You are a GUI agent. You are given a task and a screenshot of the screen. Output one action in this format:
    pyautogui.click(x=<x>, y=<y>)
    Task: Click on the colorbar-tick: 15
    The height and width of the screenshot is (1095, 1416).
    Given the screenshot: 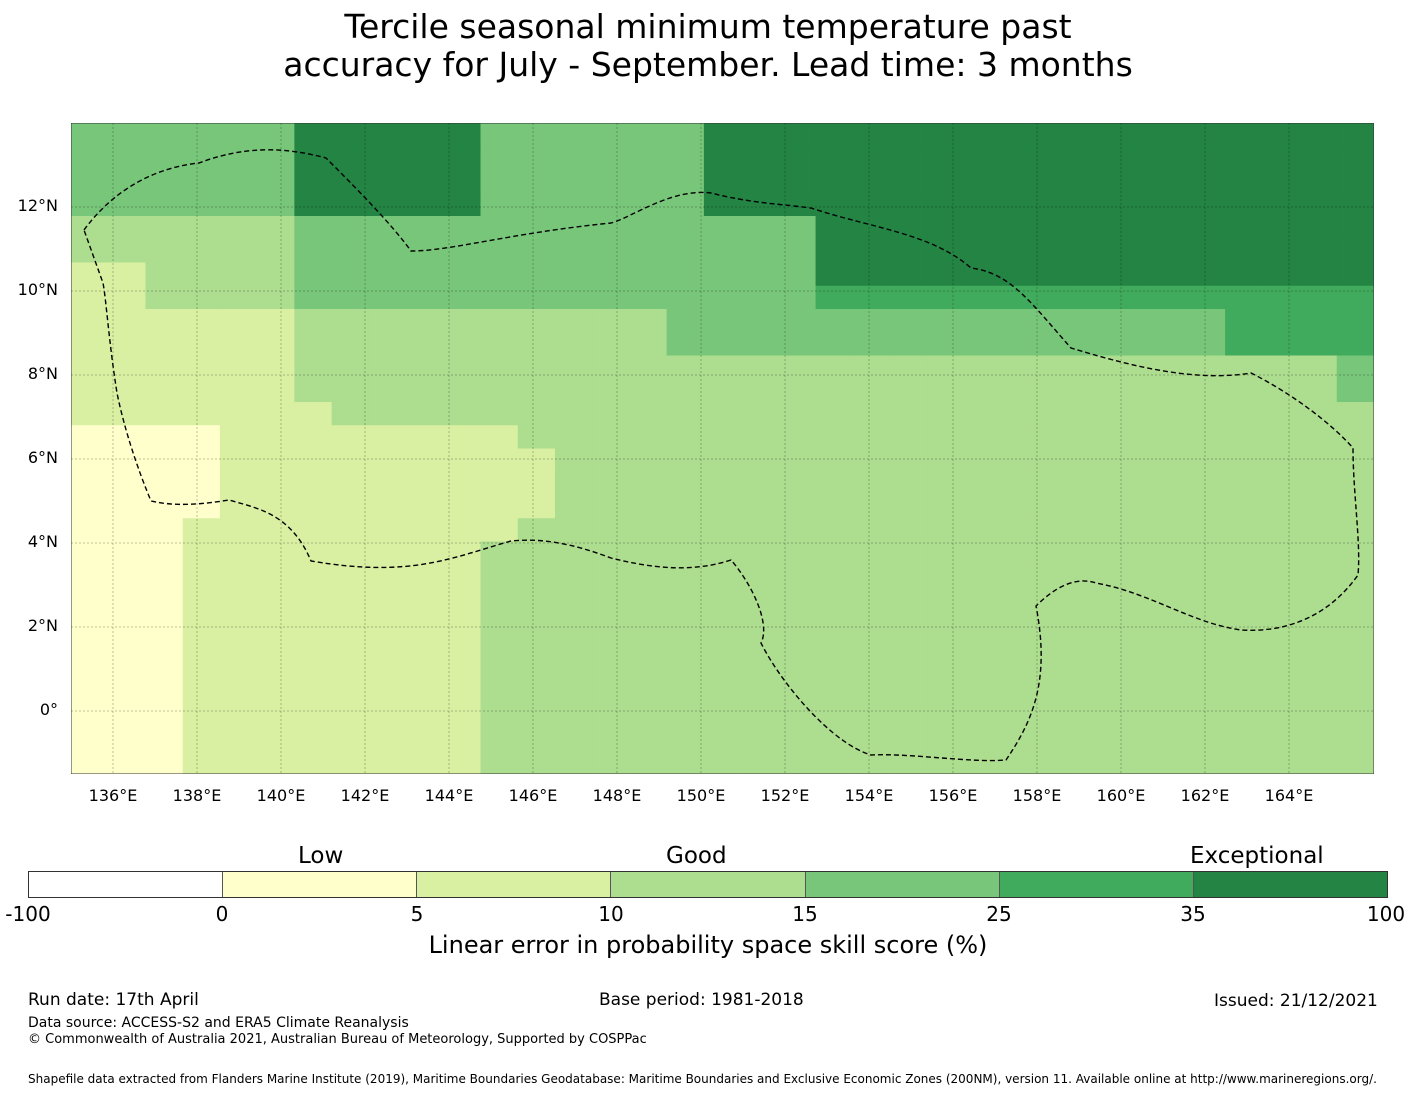 What is the action you would take?
    pyautogui.click(x=805, y=914)
    